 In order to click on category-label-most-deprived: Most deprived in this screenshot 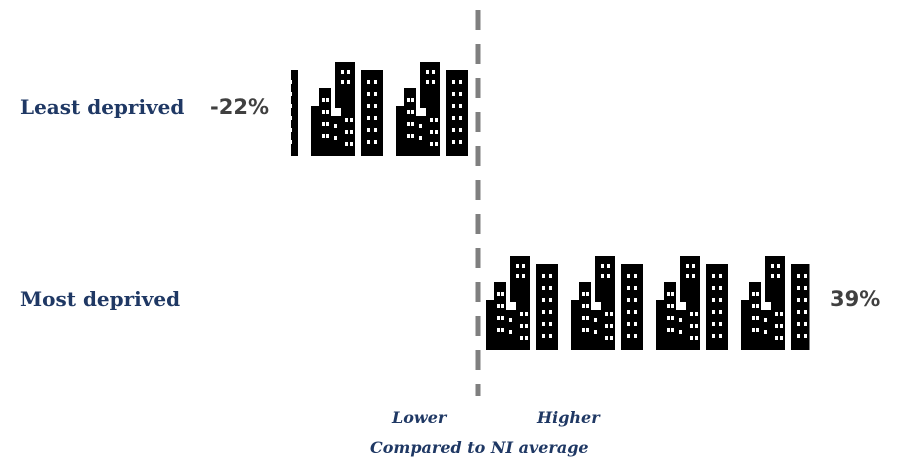, I will do `click(100, 299)`.